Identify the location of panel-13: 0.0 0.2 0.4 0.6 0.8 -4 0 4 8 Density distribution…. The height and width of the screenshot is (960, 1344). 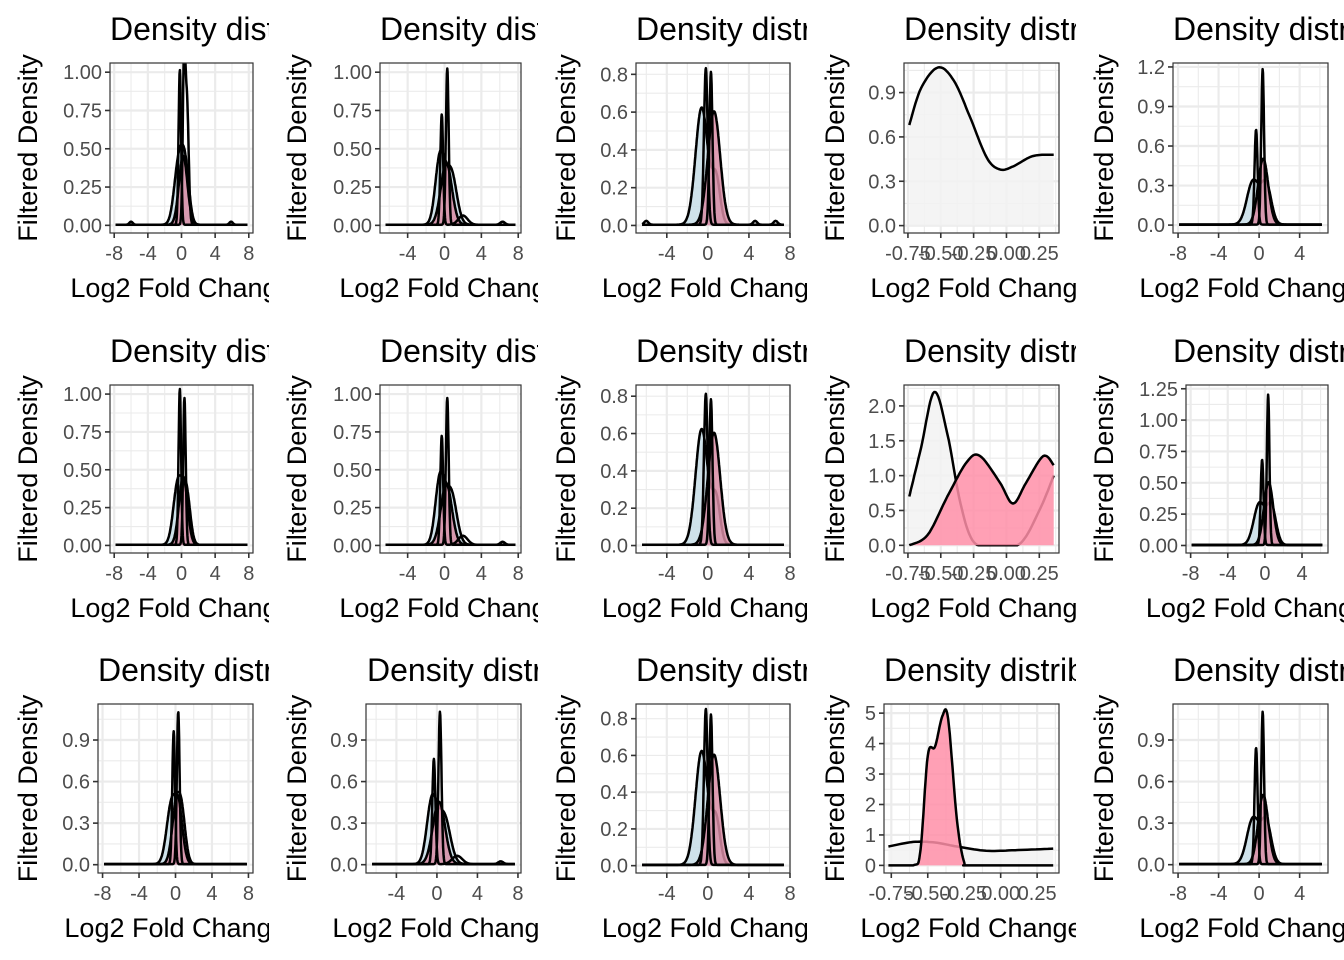
(728, 797).